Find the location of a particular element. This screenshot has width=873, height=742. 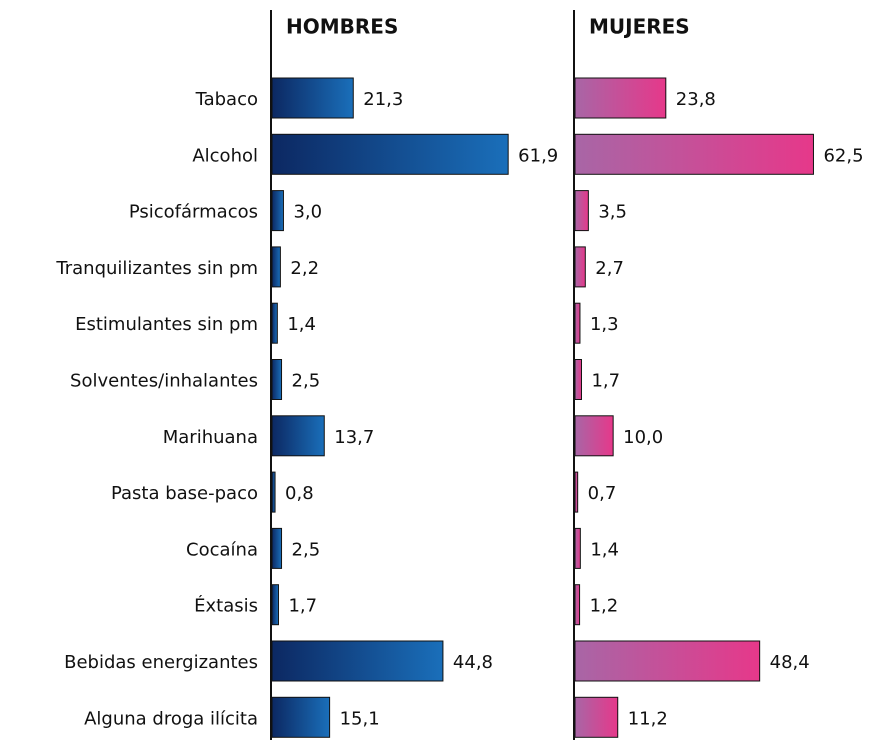

value-label: 1,2 is located at coordinates (604, 606).